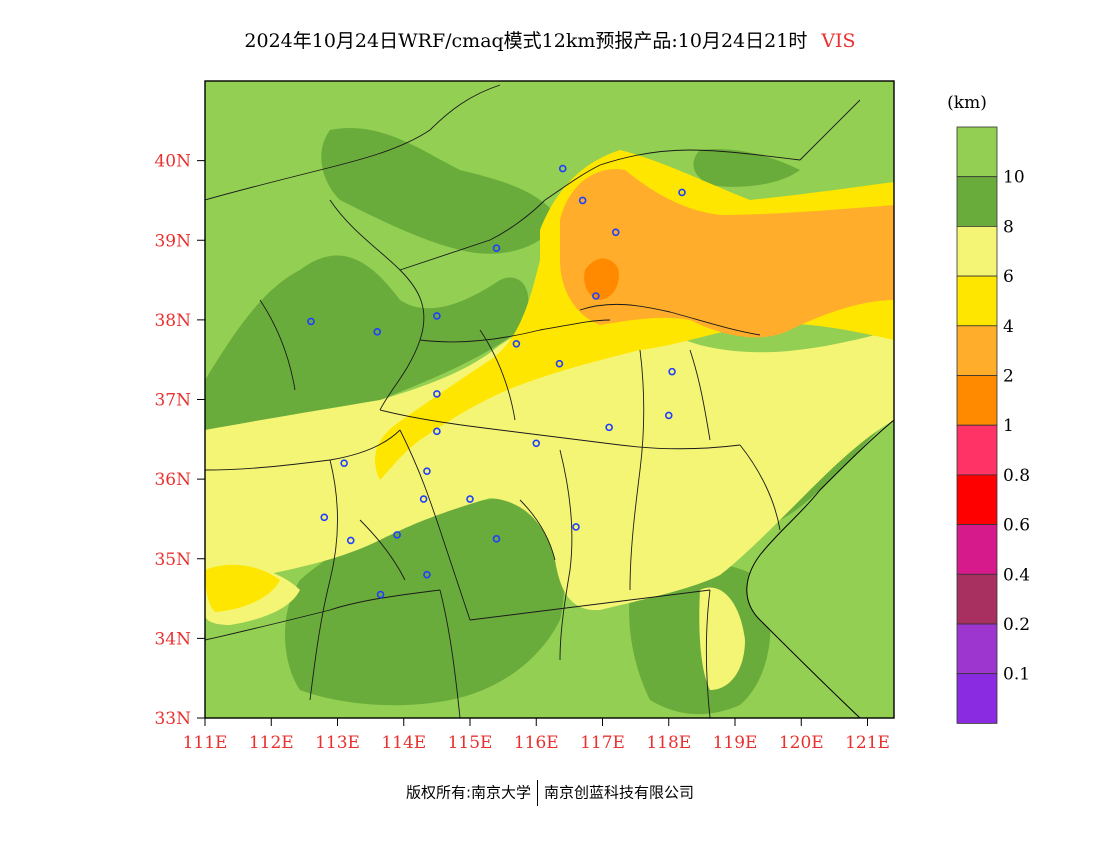 The width and height of the screenshot is (1100, 850). What do you see at coordinates (619, 792) in the screenshot?
I see `copyright-right: 南京创蓝科技有限公司` at bounding box center [619, 792].